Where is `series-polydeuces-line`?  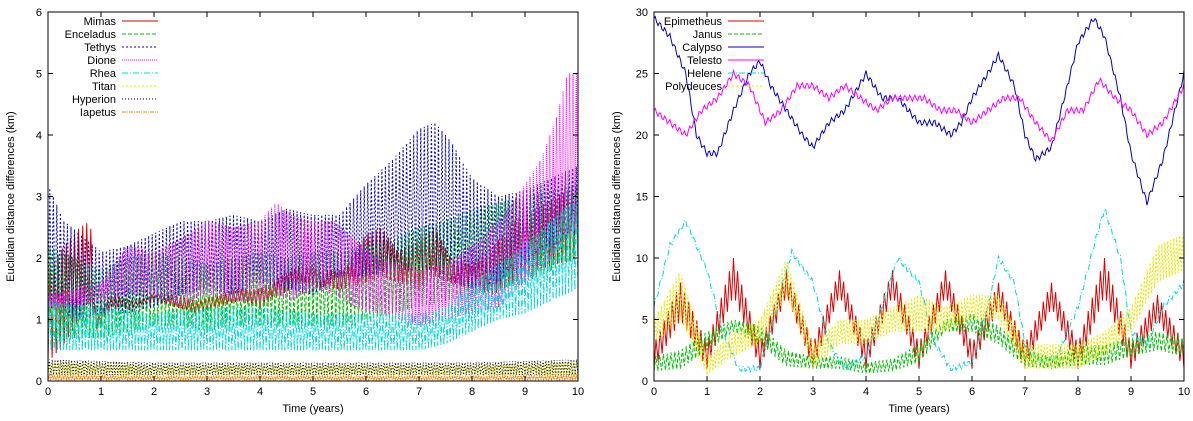
series-polydeuces-line is located at coordinates (919, 304).